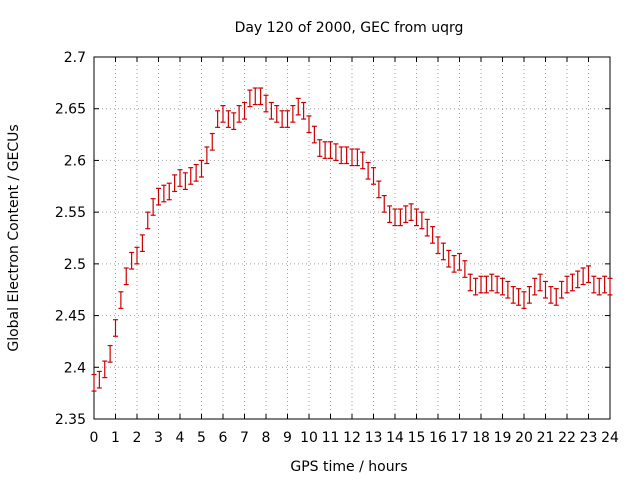 This screenshot has width=640, height=480. I want to click on x-tick-label: 24, so click(610, 438).